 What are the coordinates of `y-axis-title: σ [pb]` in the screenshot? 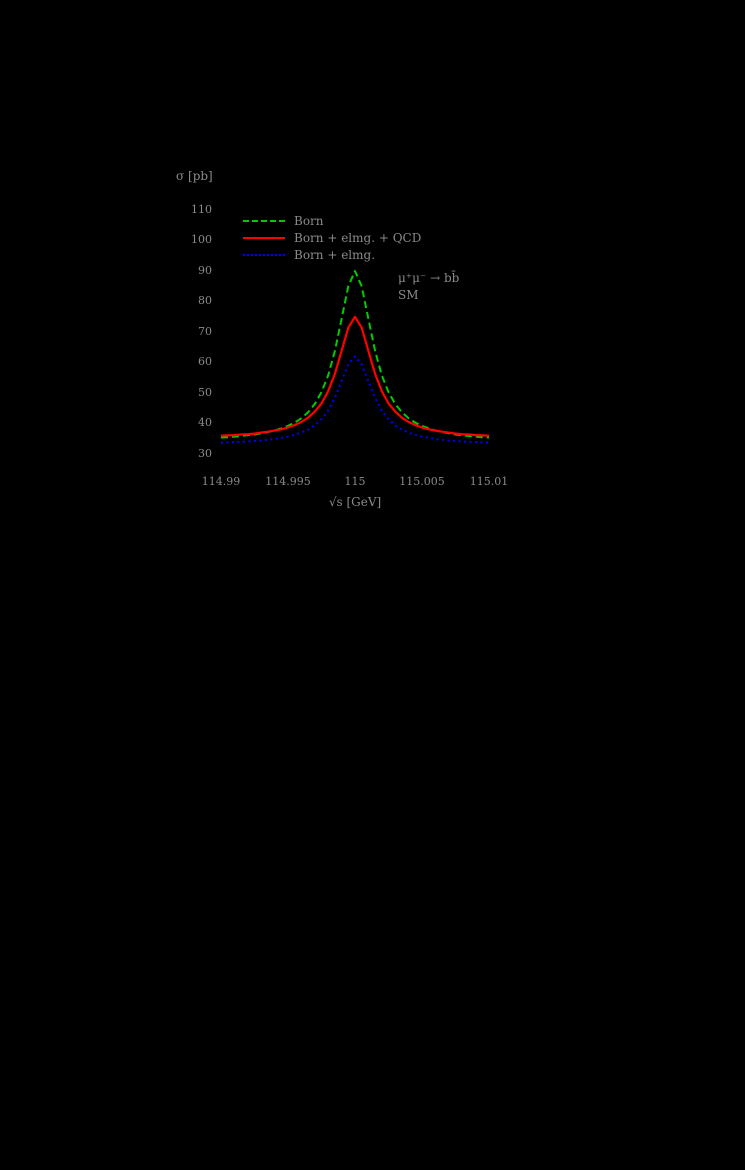 It's located at (194, 176).